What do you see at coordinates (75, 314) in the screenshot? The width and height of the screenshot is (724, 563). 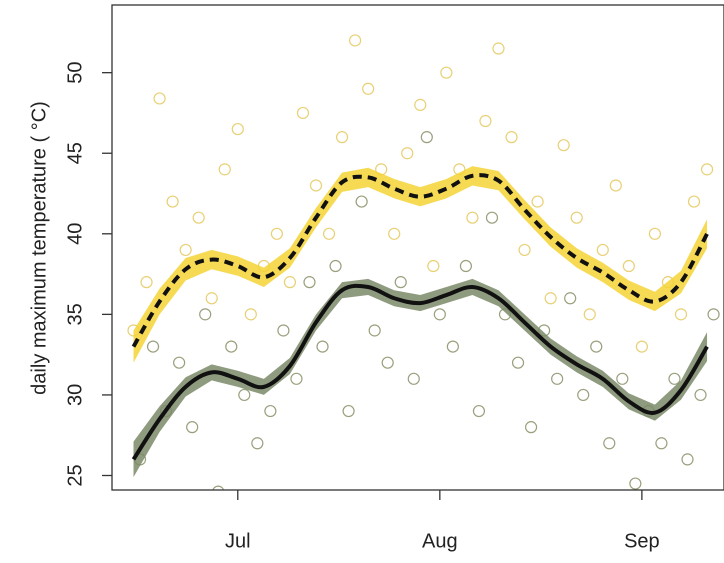 I see `y-tick-label: 35` at bounding box center [75, 314].